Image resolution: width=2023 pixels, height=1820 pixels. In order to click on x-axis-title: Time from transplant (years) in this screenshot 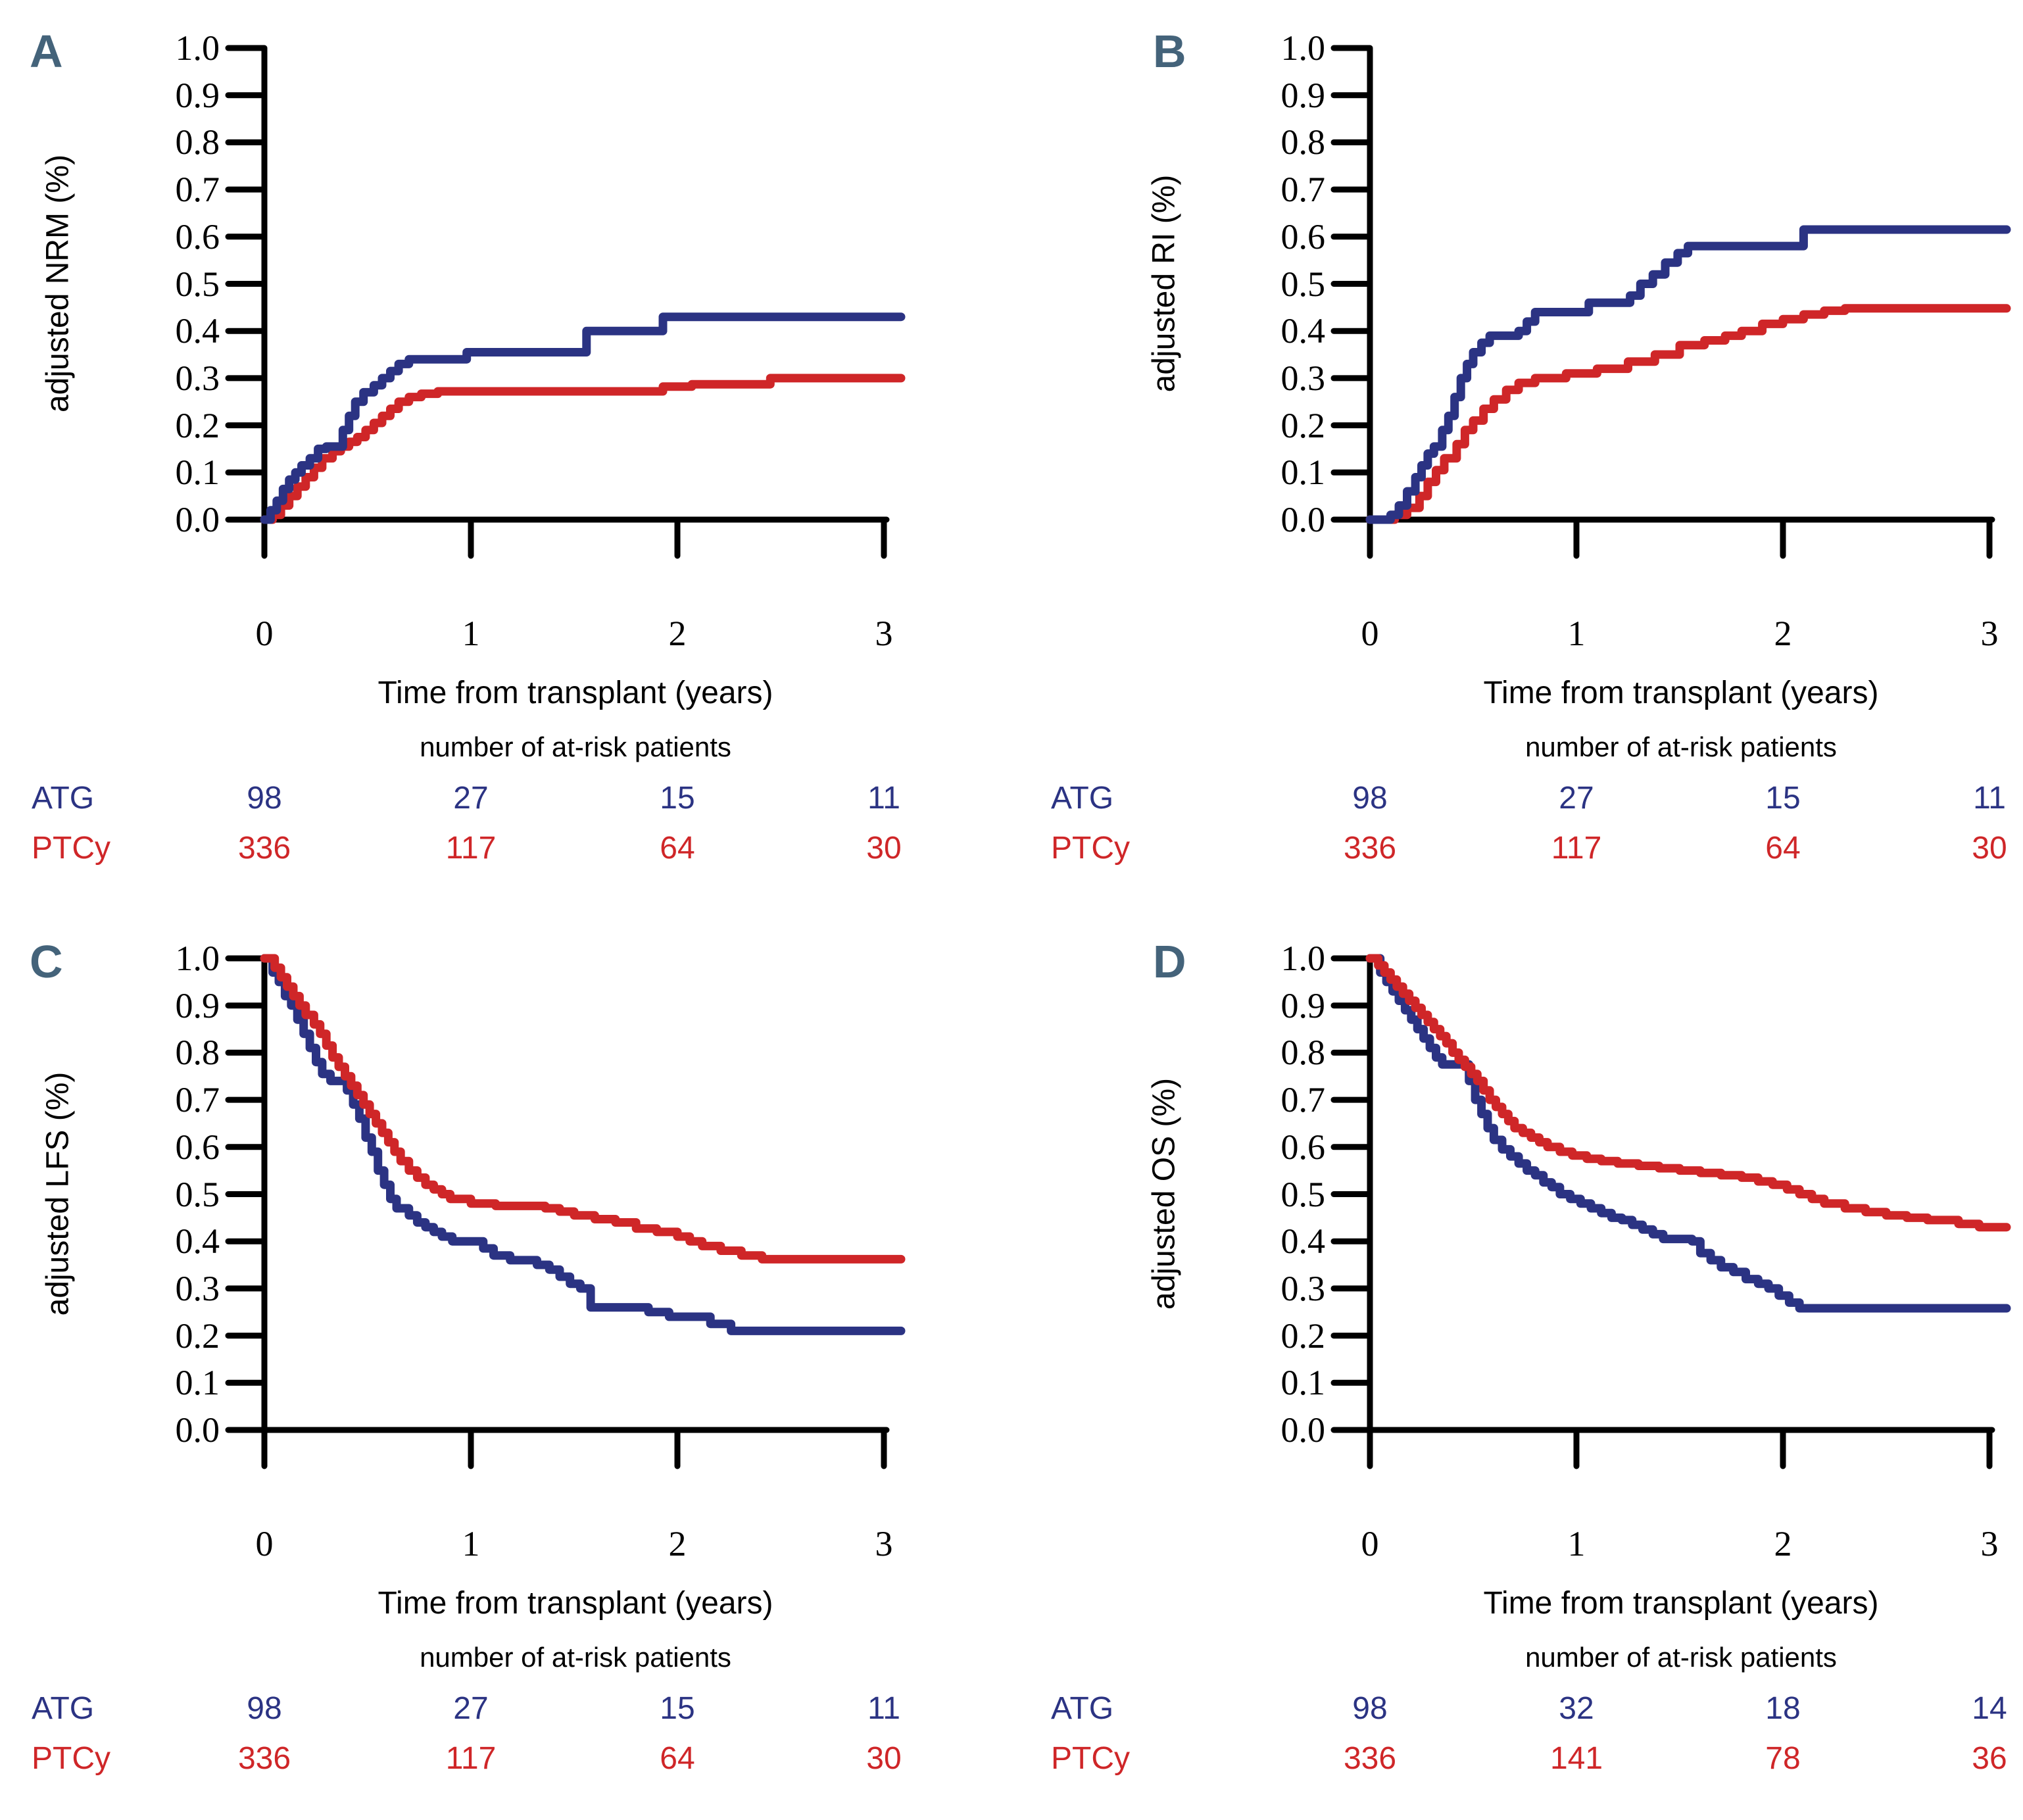, I will do `click(1681, 1603)`.